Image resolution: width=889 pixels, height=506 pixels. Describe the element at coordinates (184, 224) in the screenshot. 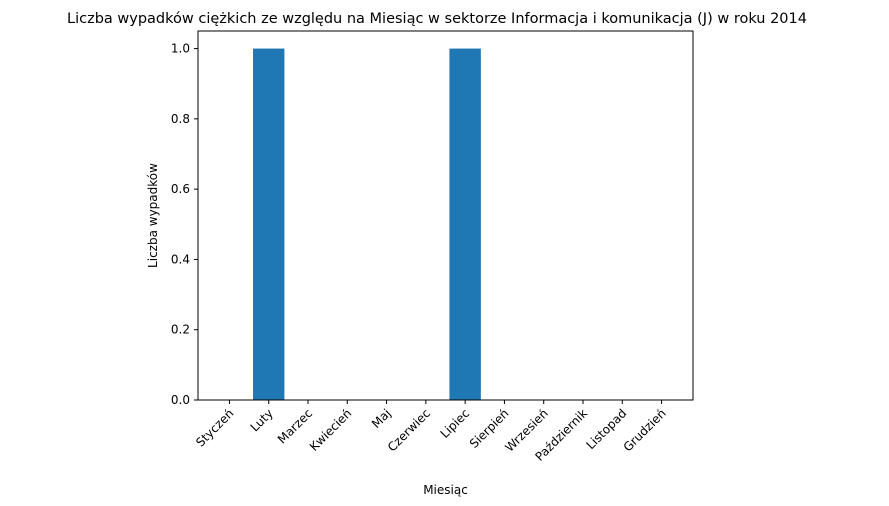

I see `y-axis: 0.0 0.2 0.4 0.6 0.8 1.0` at that location.